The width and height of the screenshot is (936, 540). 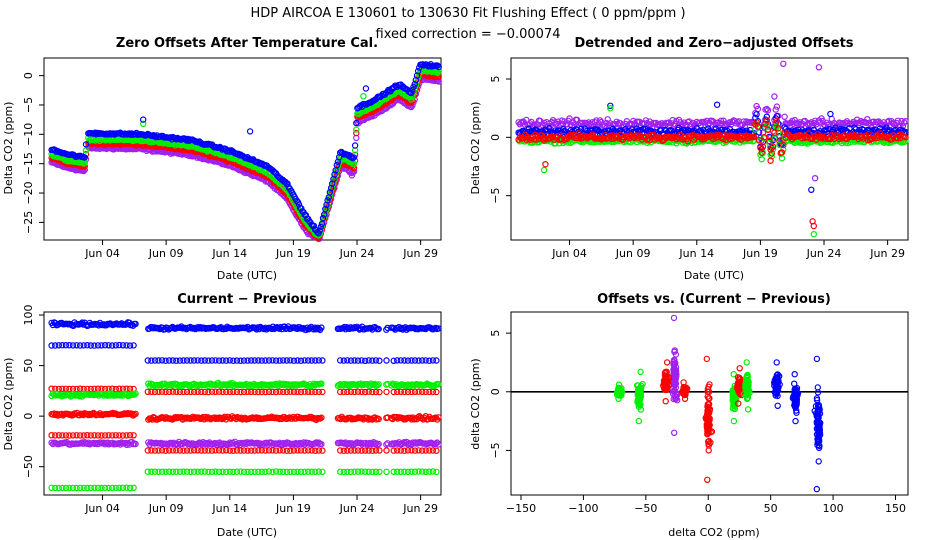 What do you see at coordinates (521, 508) in the screenshot?
I see `x-tick-label: −150` at bounding box center [521, 508].